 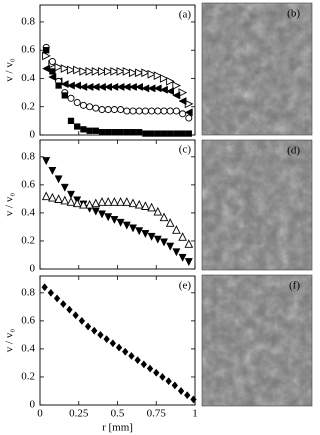 What do you see at coordinates (28, 320) in the screenshot?
I see `y-tick-label: 0.6` at bounding box center [28, 320].